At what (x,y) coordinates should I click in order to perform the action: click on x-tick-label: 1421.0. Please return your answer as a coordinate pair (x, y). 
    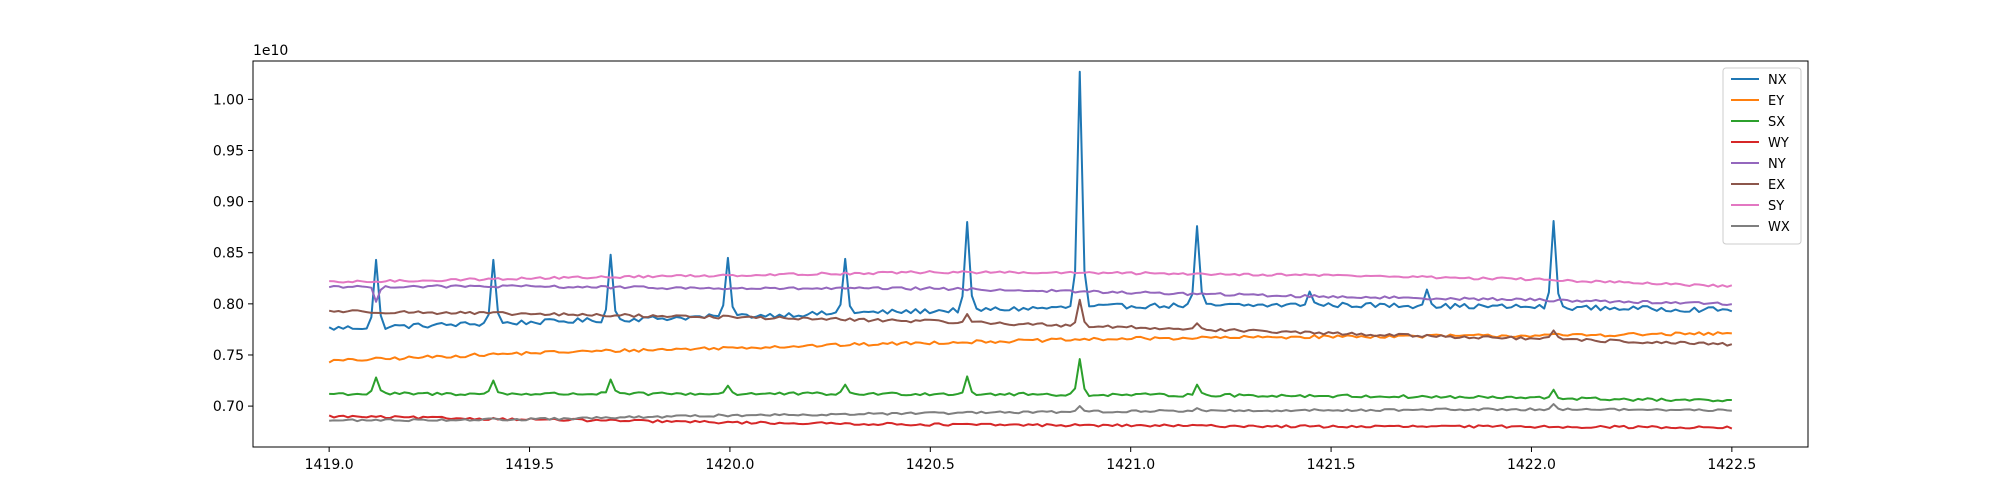
    Looking at the image, I should click on (1130, 465).